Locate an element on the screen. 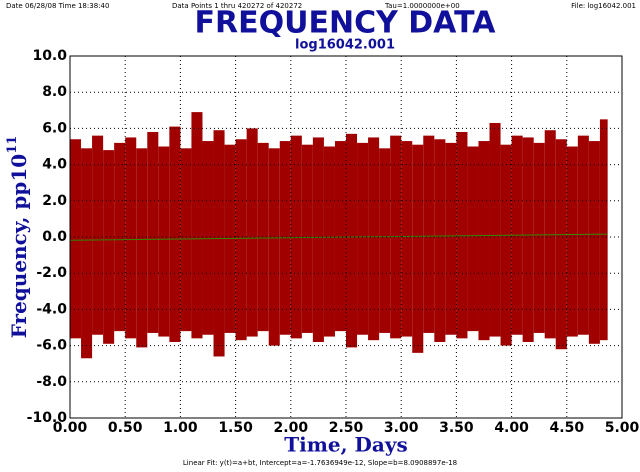 The height and width of the screenshot is (472, 640). y-tick-label: -10.0 is located at coordinates (47, 418).